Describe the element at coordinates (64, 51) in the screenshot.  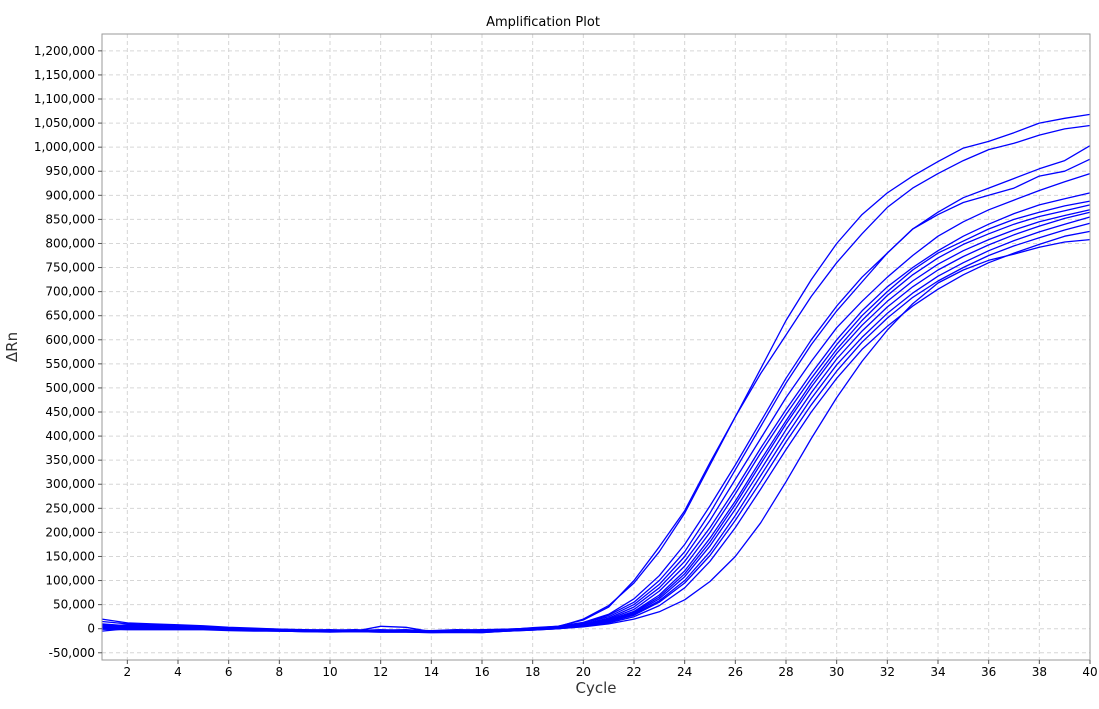
I see `y-tick-label: 1,200,000` at that location.